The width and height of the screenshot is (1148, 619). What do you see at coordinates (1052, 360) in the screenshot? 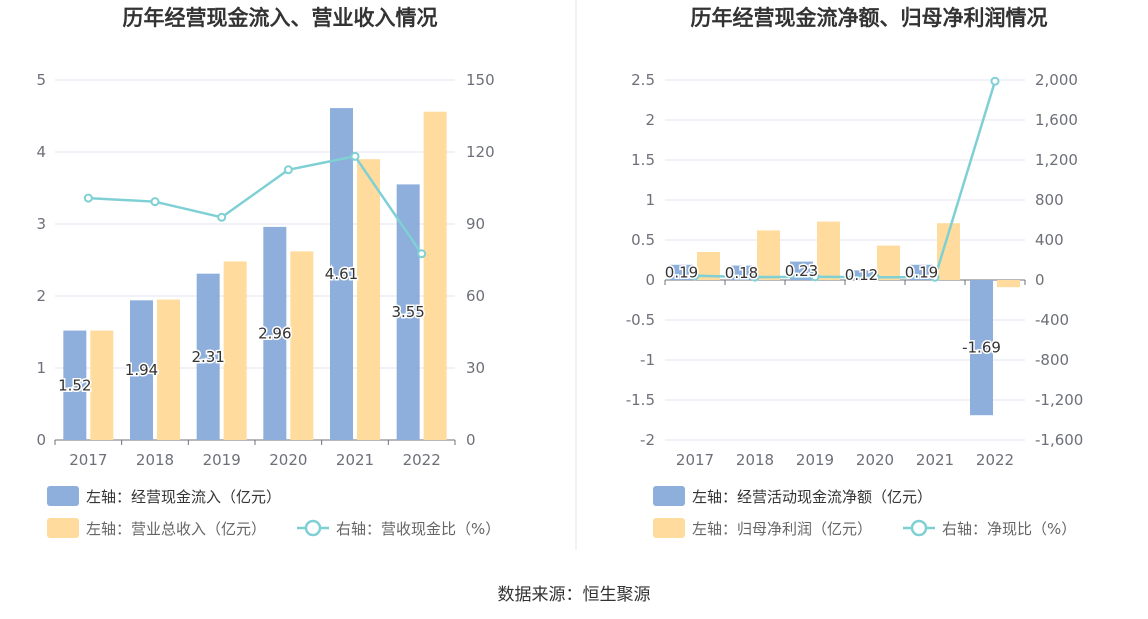
I see `right-axis-tick: -800` at bounding box center [1052, 360].